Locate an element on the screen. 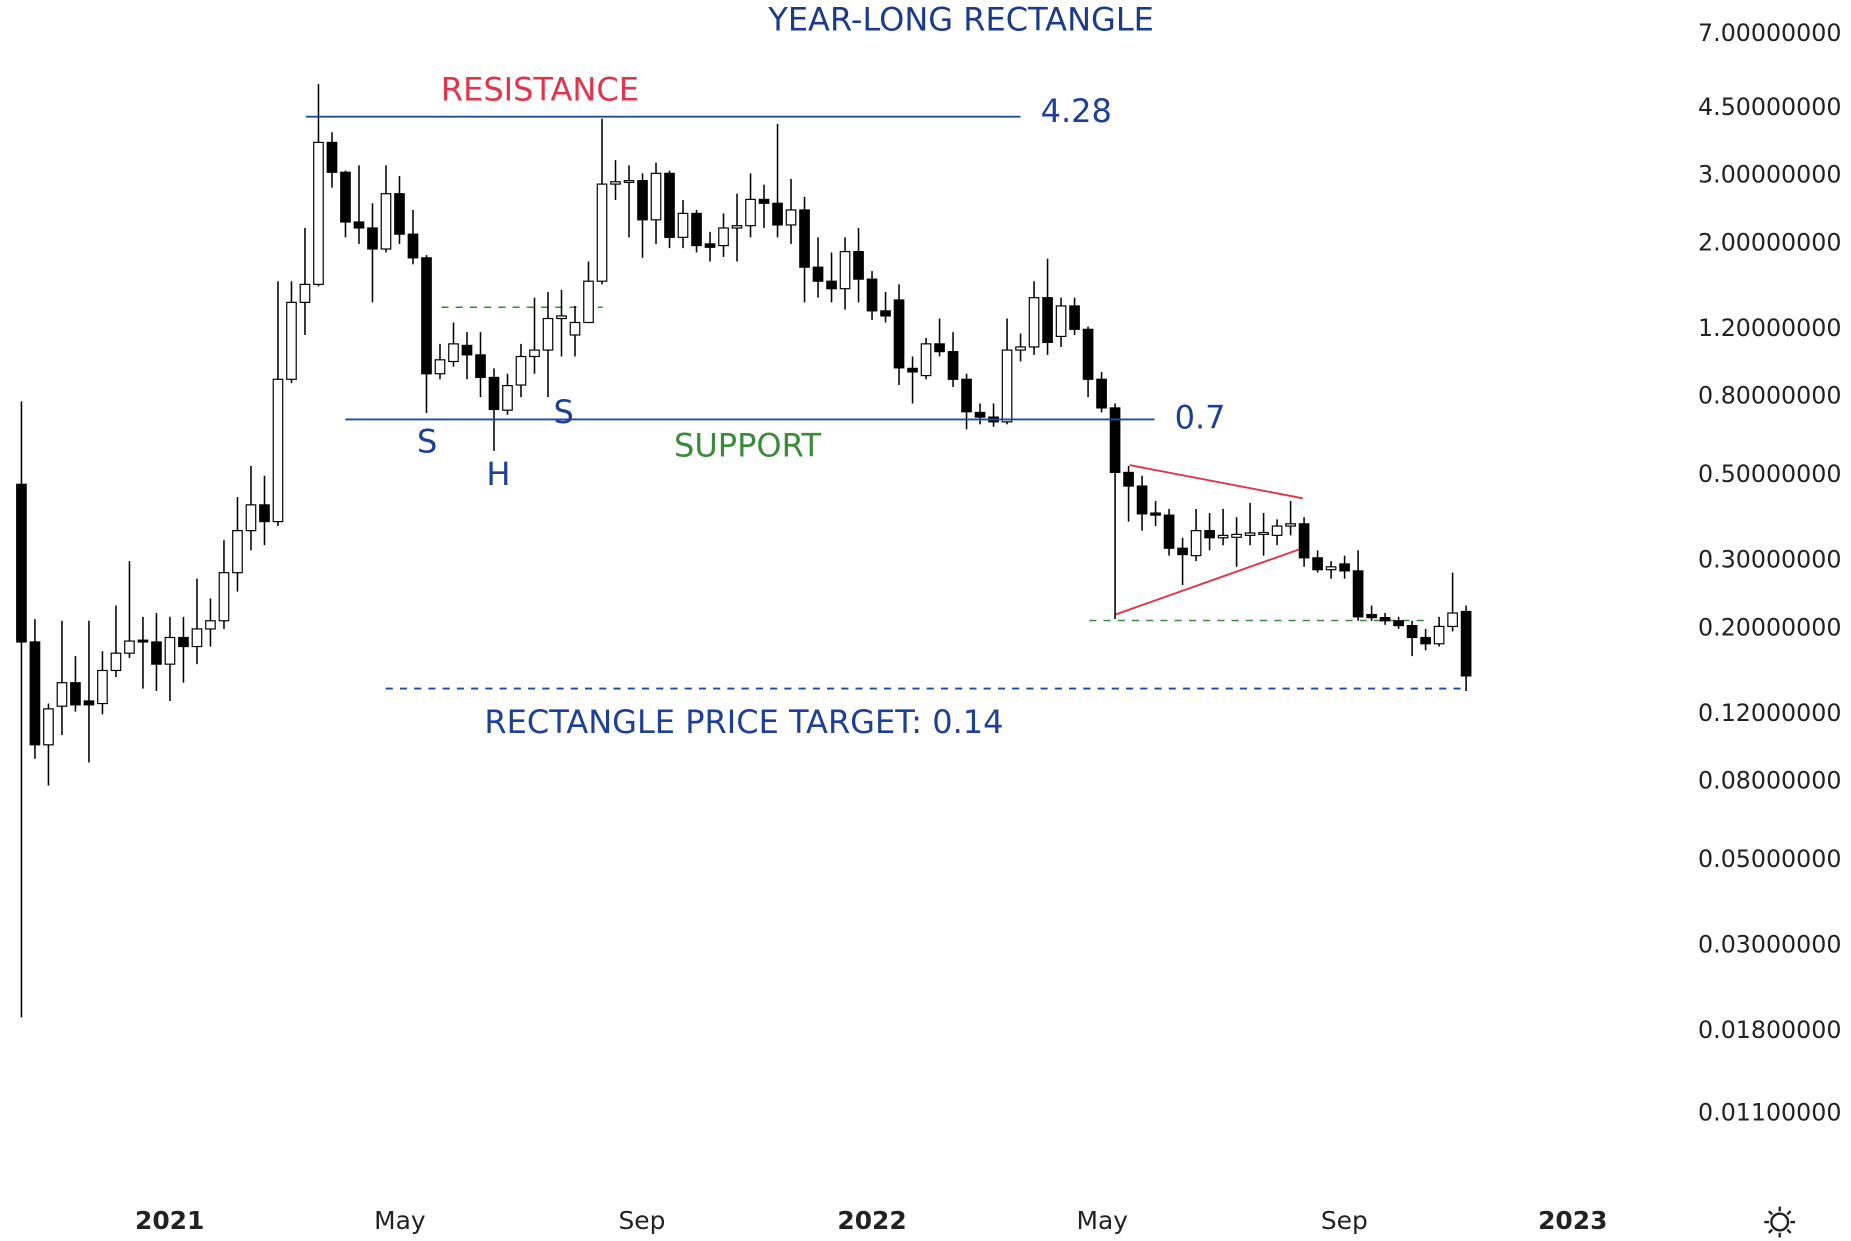 Image resolution: width=1851 pixels, height=1241 pixels. annotation: SUPPORT is located at coordinates (747, 445).